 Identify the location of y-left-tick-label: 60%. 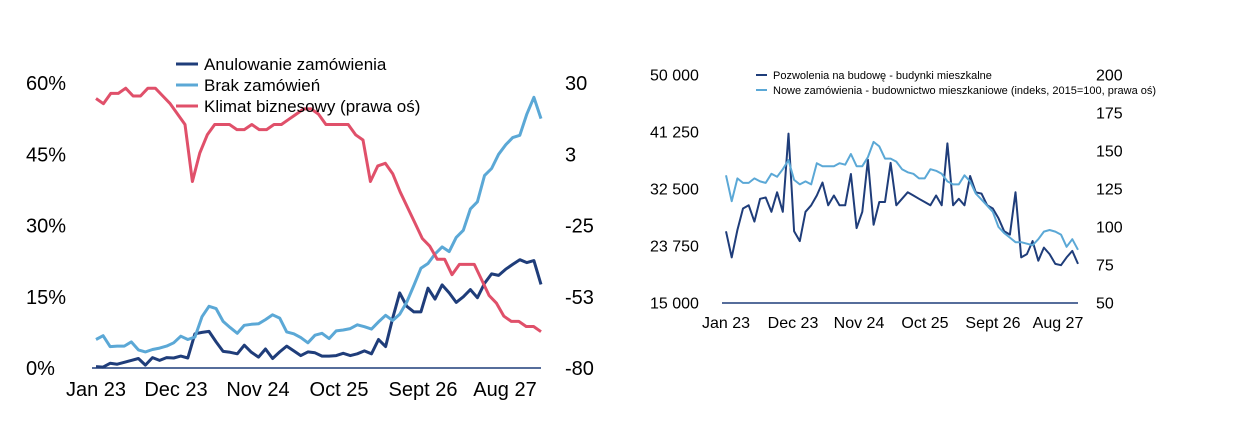
(46, 84).